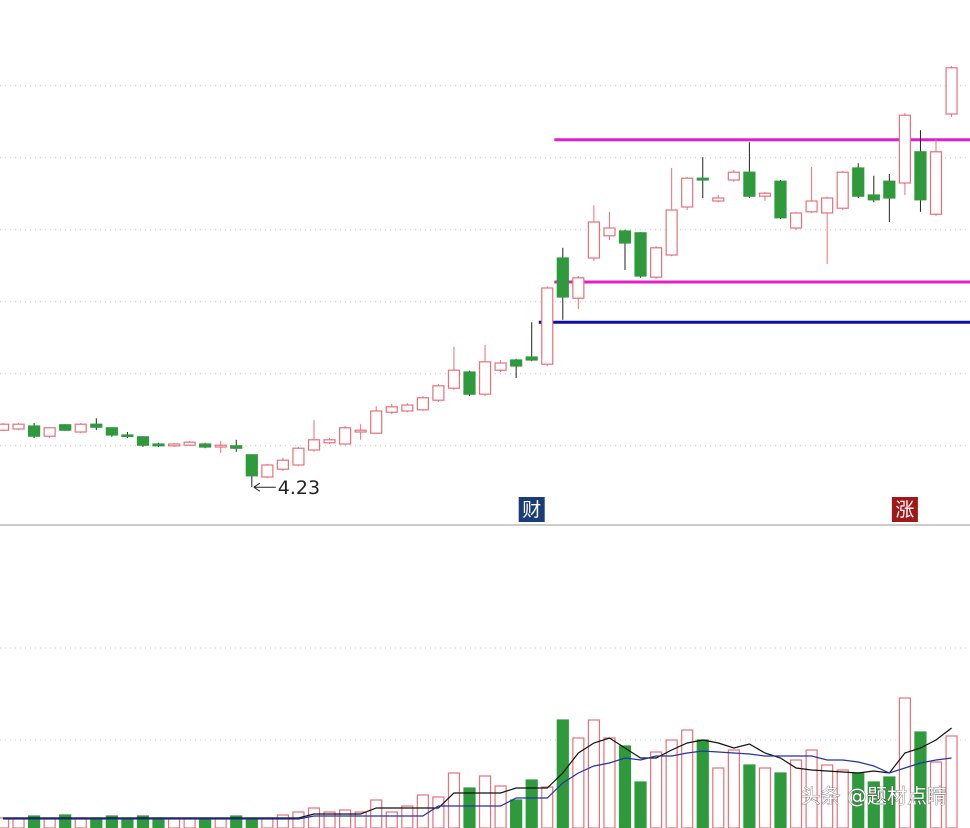 This screenshot has height=828, width=970. What do you see at coordinates (531, 510) in the screenshot?
I see `badge-text: 财` at bounding box center [531, 510].